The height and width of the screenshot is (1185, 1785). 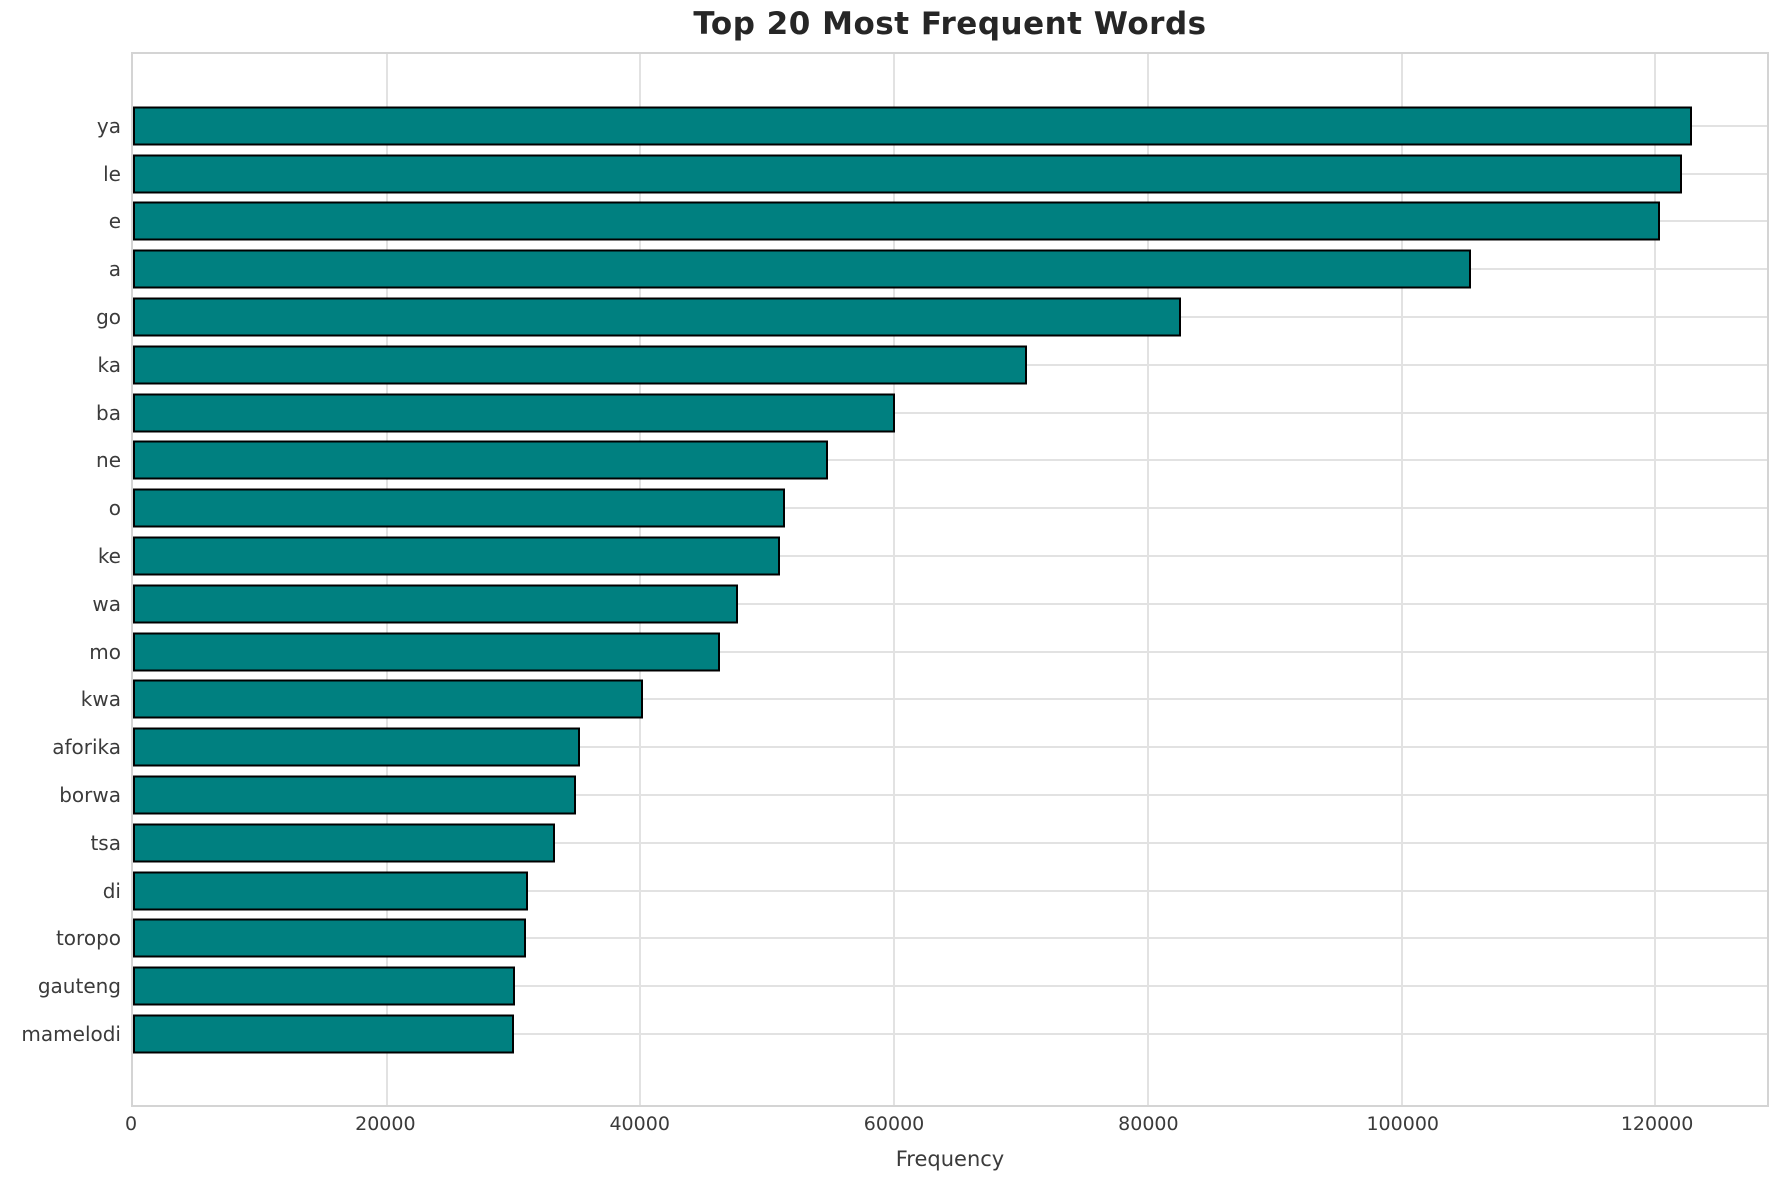 I want to click on bar-row: o, so click(x=938, y=508).